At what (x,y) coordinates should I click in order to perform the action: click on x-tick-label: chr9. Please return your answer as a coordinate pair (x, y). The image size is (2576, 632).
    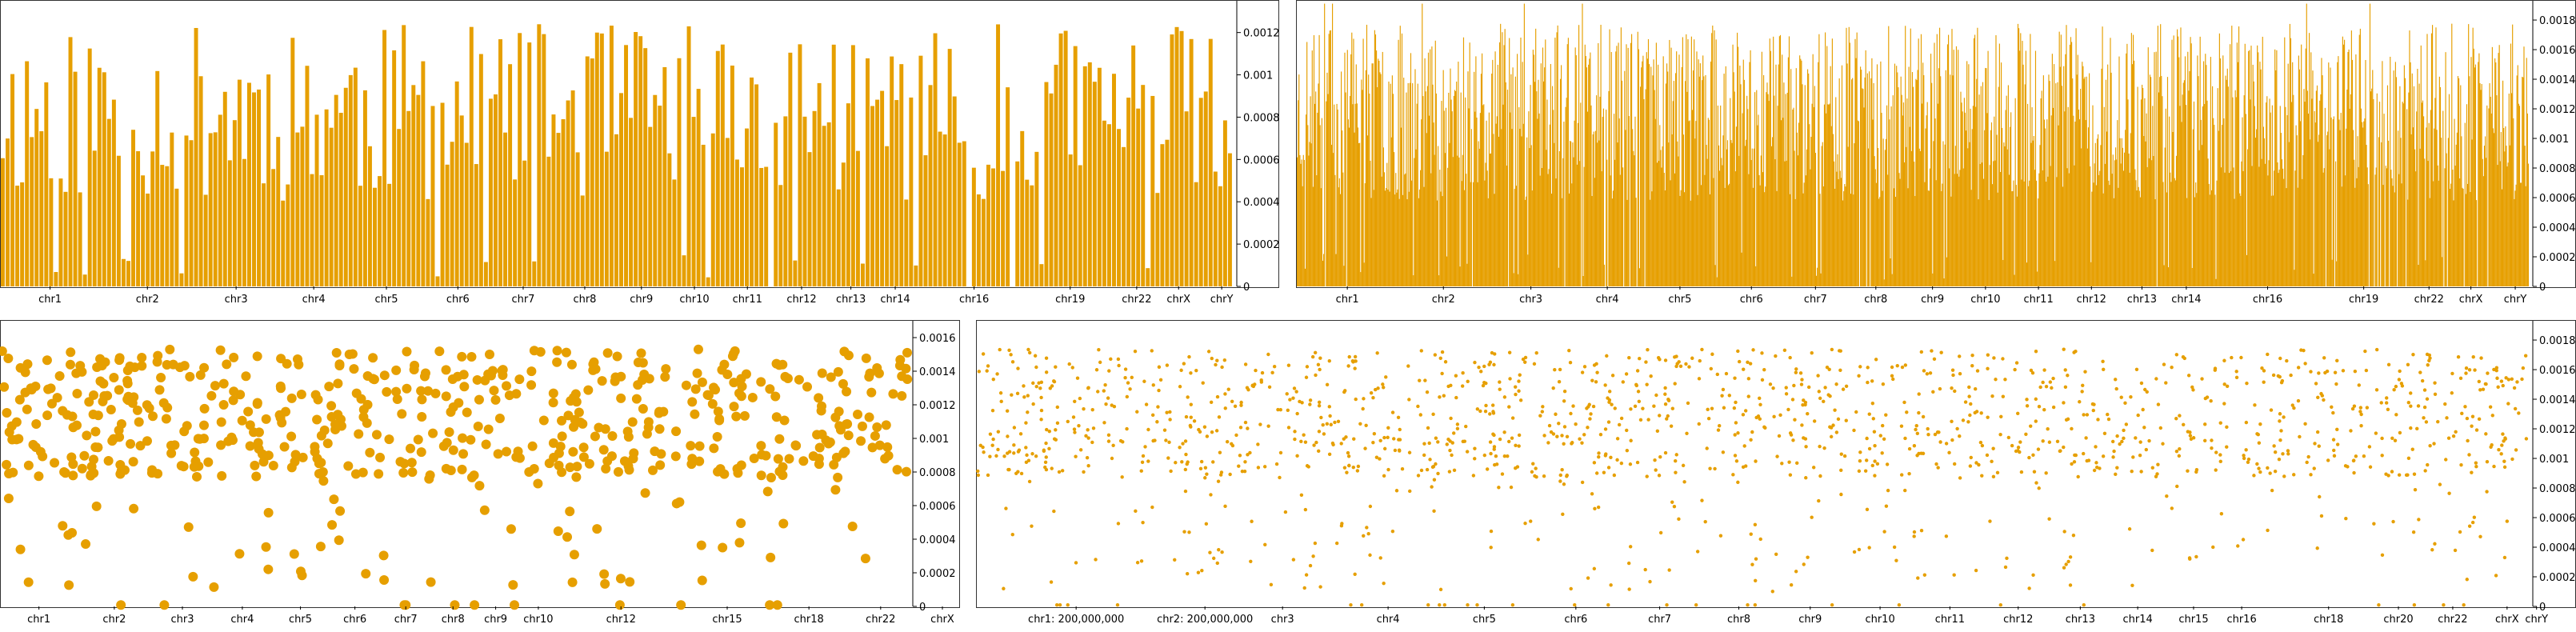
    Looking at the image, I should click on (641, 300).